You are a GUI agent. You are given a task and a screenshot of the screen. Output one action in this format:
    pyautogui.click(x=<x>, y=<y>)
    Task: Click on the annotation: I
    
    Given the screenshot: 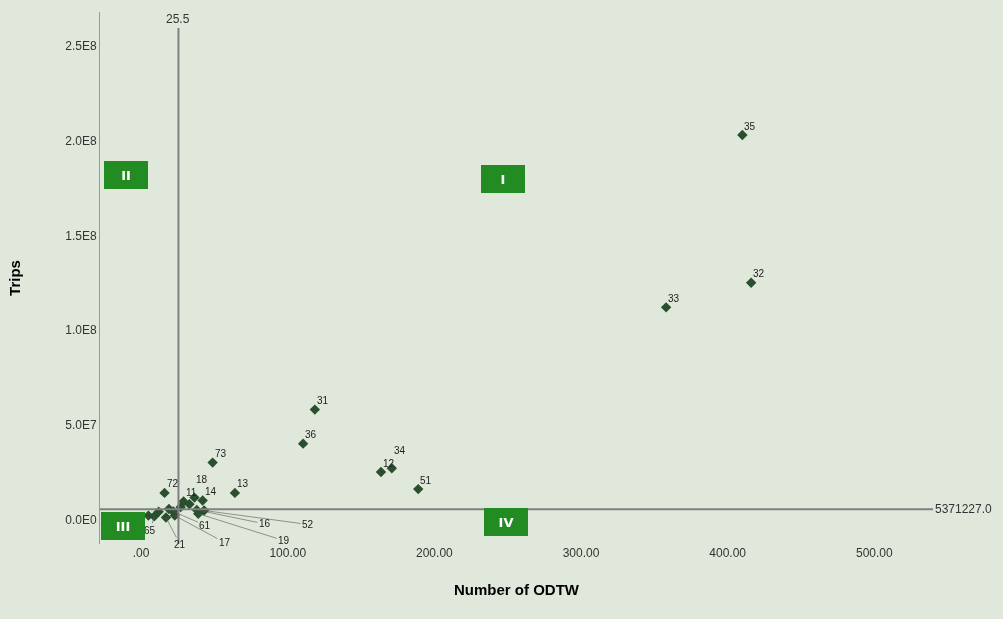 What is the action you would take?
    pyautogui.click(x=503, y=179)
    